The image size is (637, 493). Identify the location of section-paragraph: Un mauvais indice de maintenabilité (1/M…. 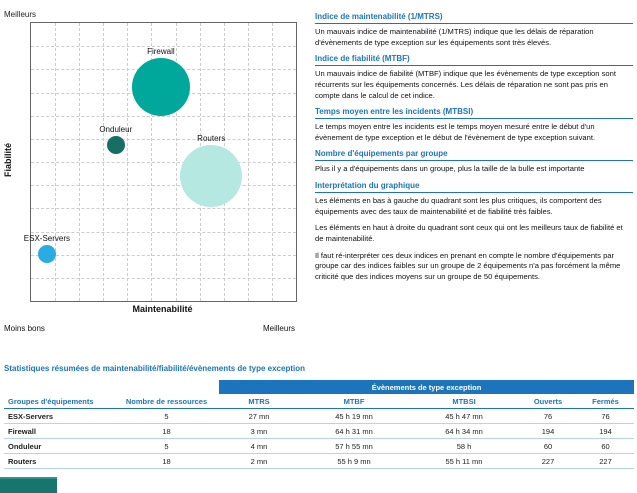
(454, 37).